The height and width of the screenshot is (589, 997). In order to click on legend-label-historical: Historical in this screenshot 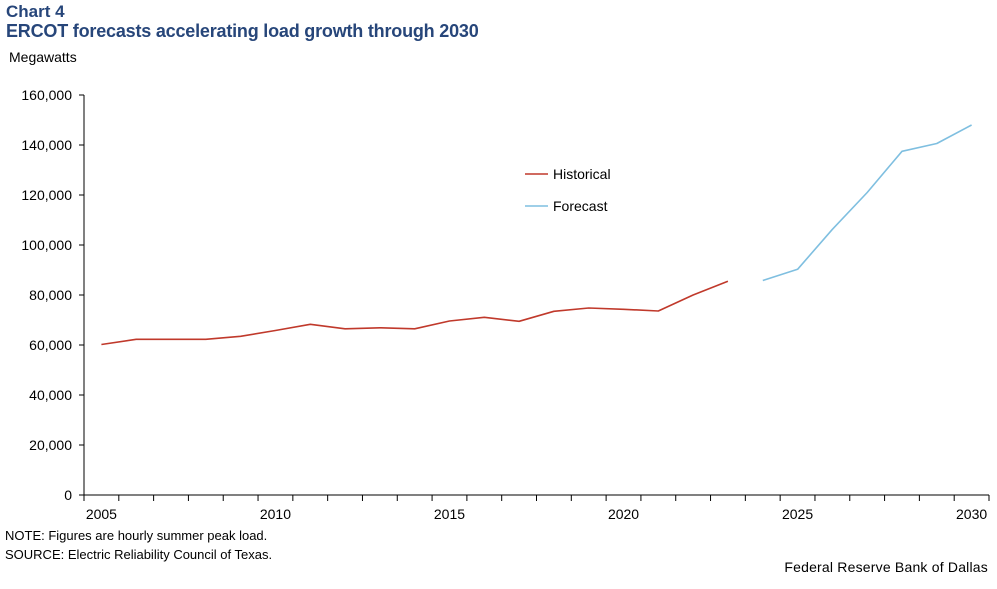, I will do `click(582, 174)`.